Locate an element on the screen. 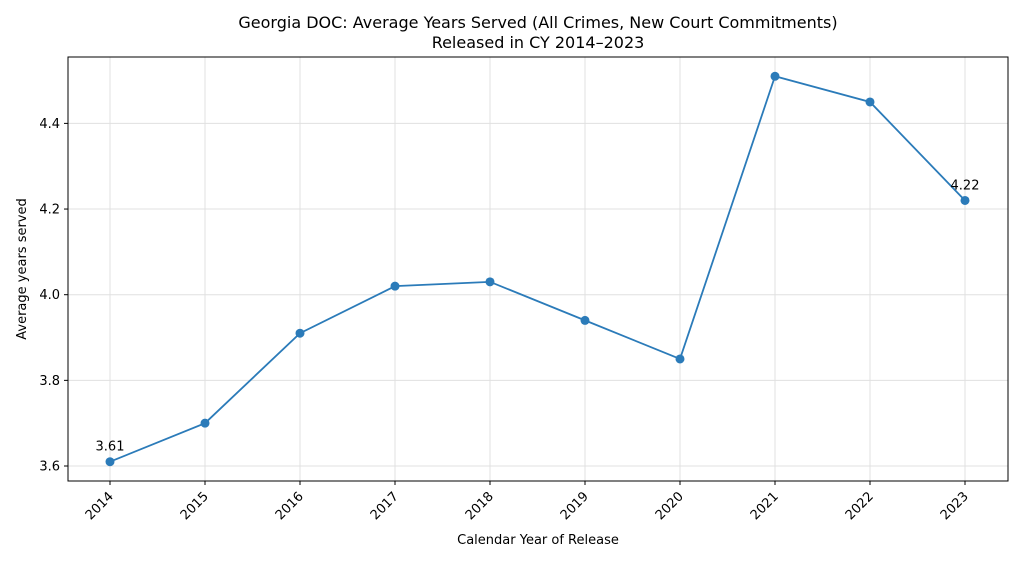 The height and width of the screenshot is (563, 1024). x-tick-label: 2021 is located at coordinates (765, 506).